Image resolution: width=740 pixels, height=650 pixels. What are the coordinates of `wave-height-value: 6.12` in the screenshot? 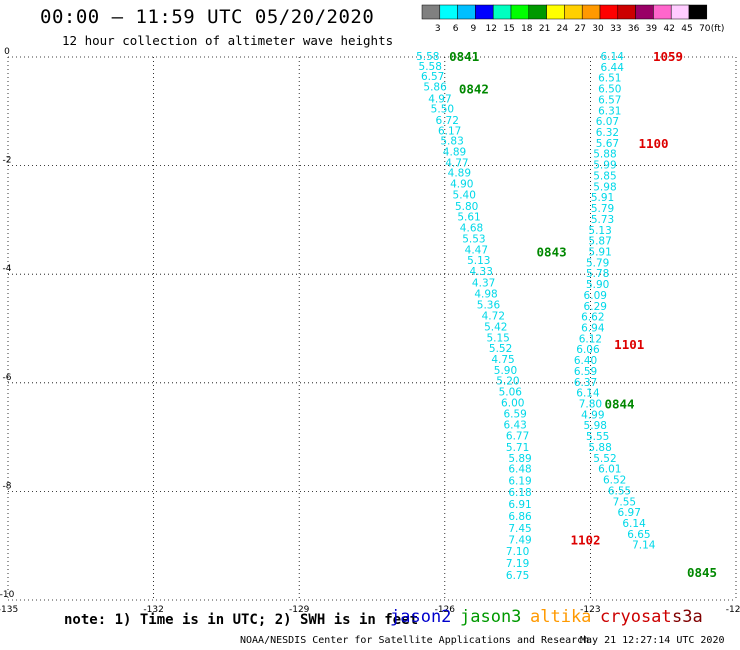 It's located at (590, 339).